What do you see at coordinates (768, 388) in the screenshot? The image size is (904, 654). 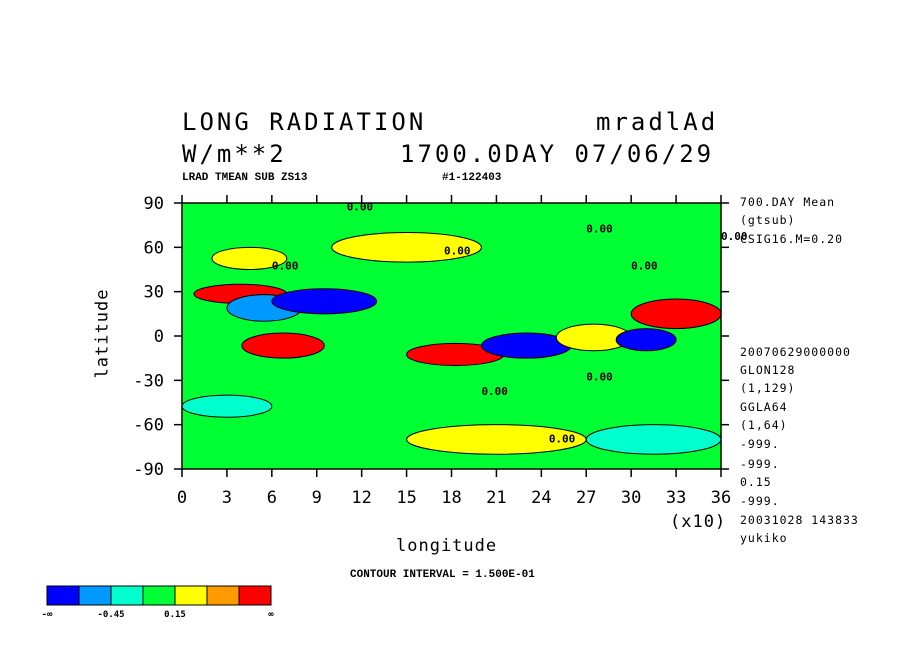 I see `side-glon-range: (1,129)` at bounding box center [768, 388].